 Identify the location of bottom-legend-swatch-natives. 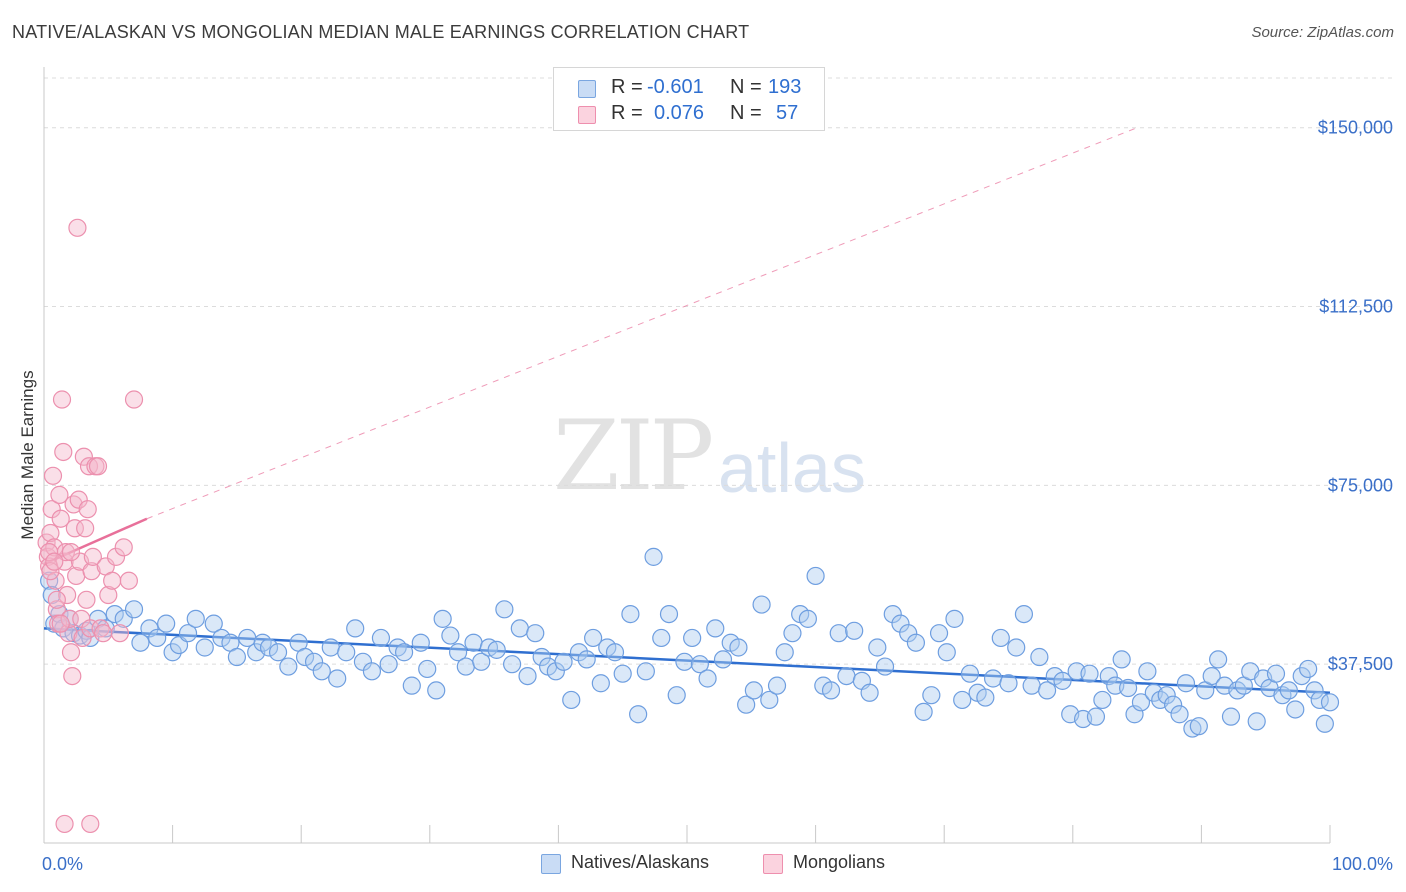
(551, 864).